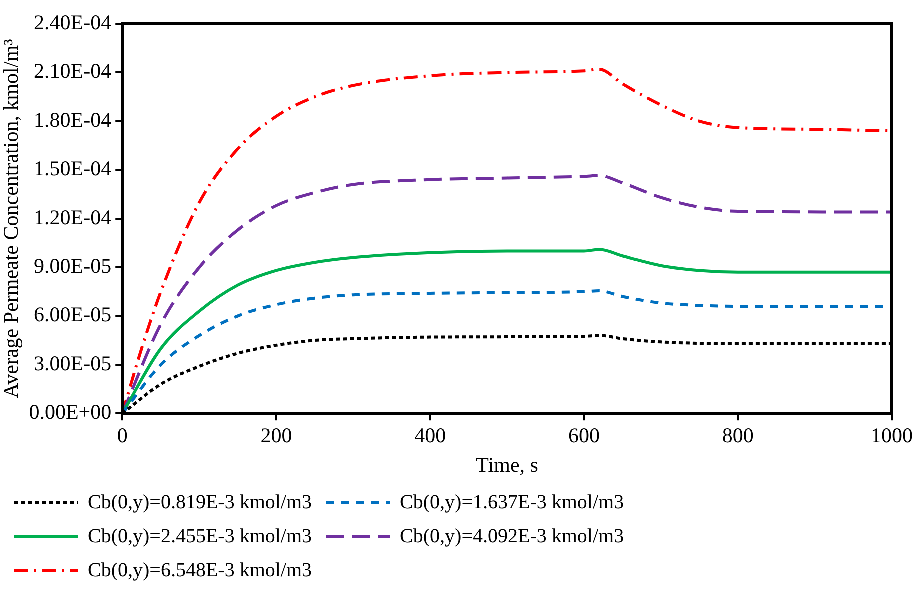  Describe the element at coordinates (200, 536) in the screenshot. I see `legend-label: Cb(0,y)=2.455E-3 kmol/m3` at that location.